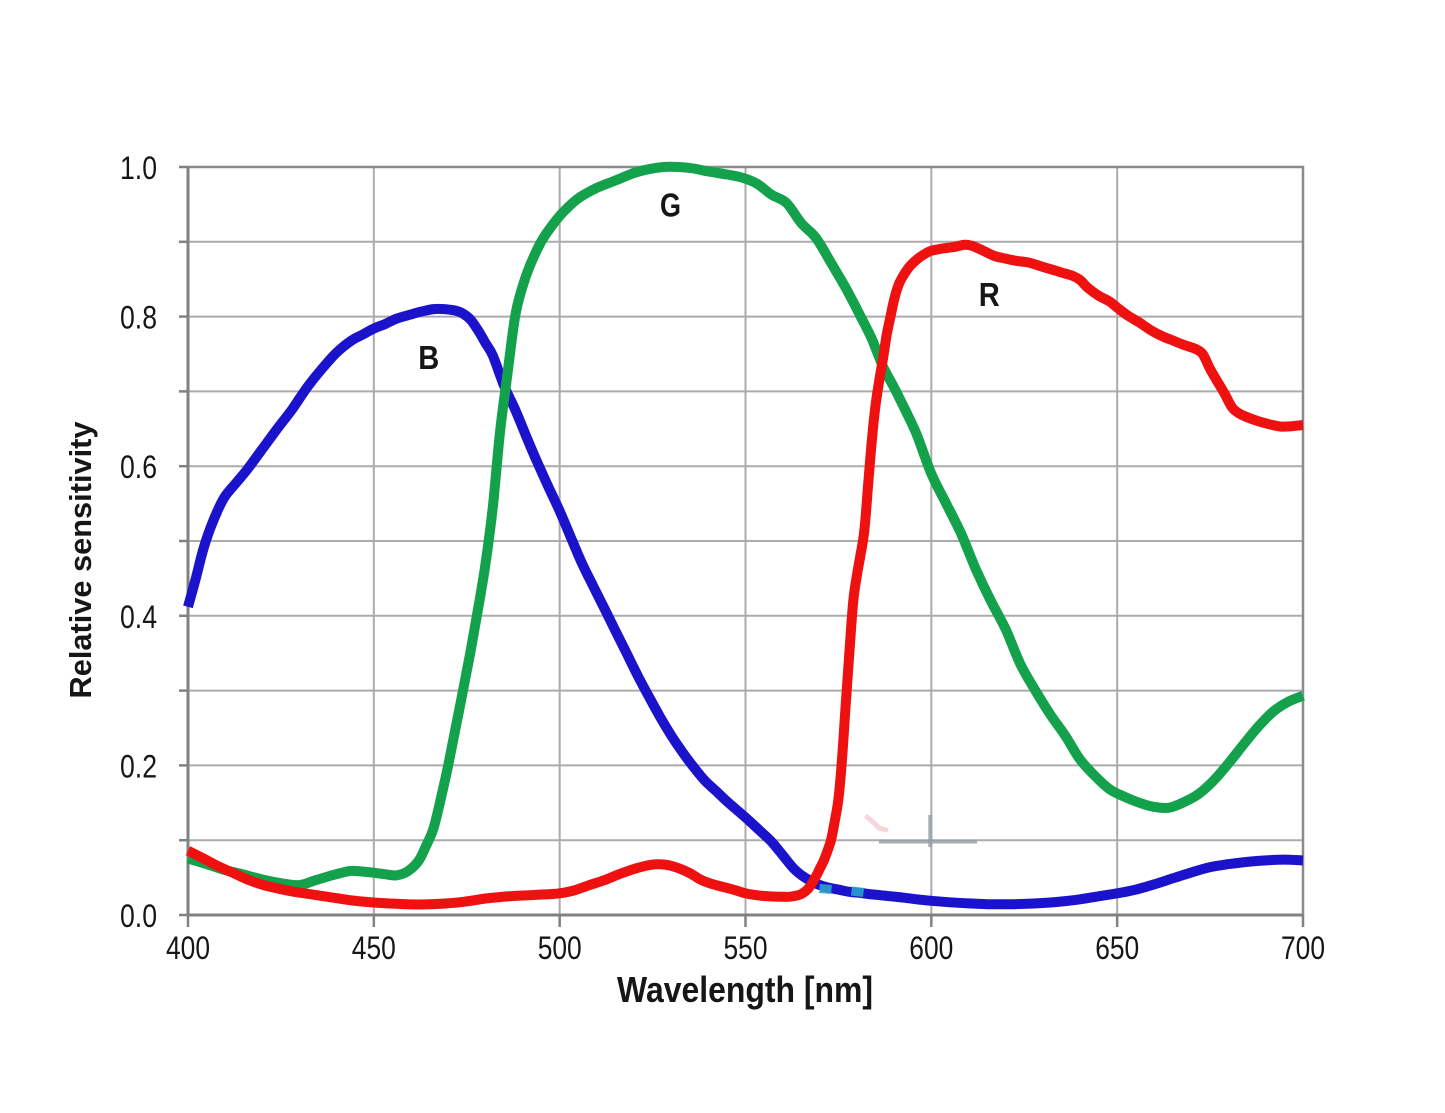 Image resolution: width=1445 pixels, height=1113 pixels. What do you see at coordinates (188, 948) in the screenshot?
I see `svg-text: 400` at bounding box center [188, 948].